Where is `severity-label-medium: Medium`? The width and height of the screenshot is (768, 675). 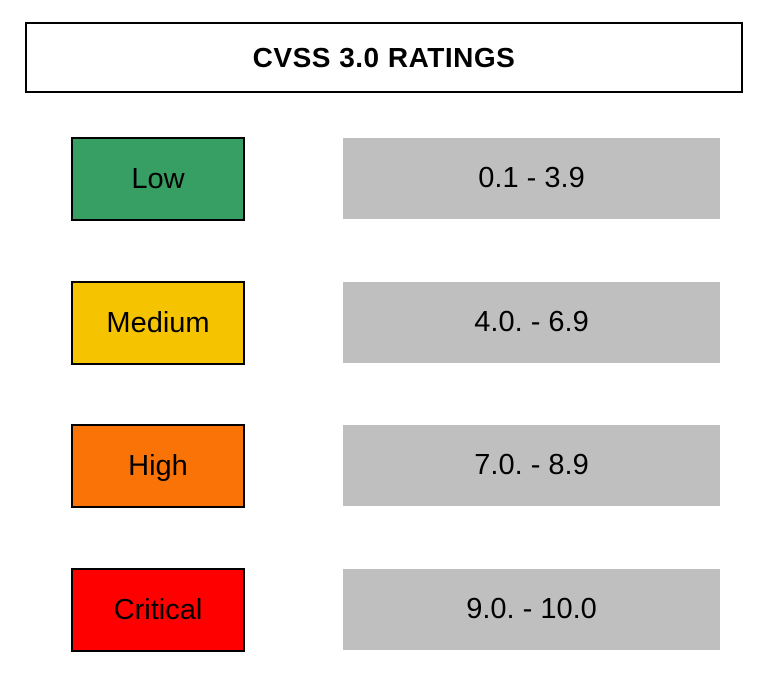 severity-label-medium: Medium is located at coordinates (158, 322).